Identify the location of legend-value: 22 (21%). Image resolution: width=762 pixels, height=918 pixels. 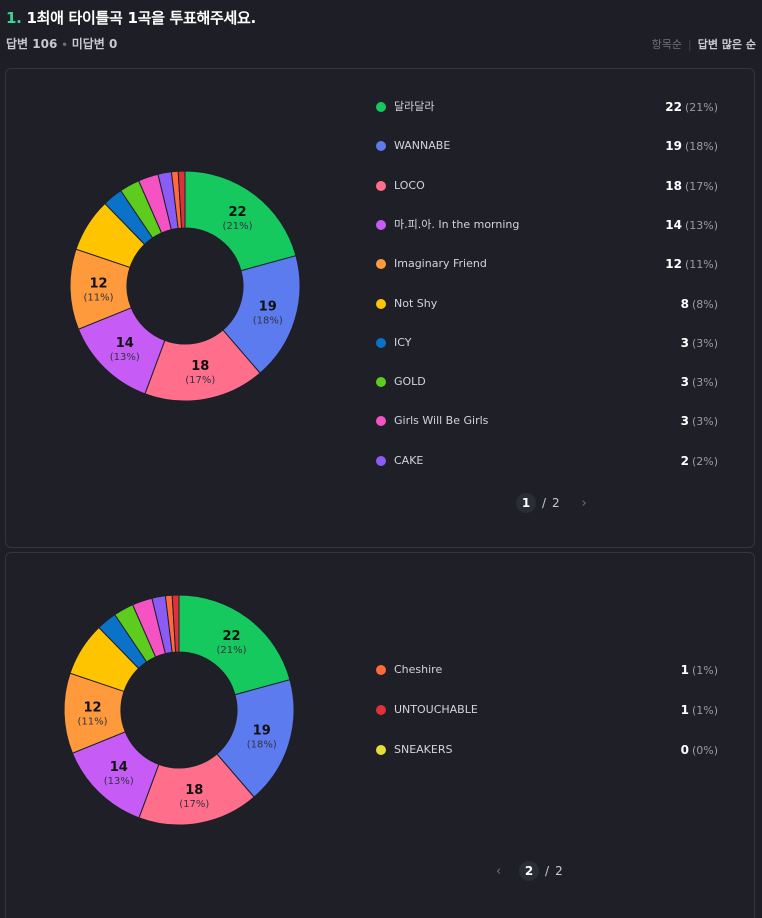
(691, 107).